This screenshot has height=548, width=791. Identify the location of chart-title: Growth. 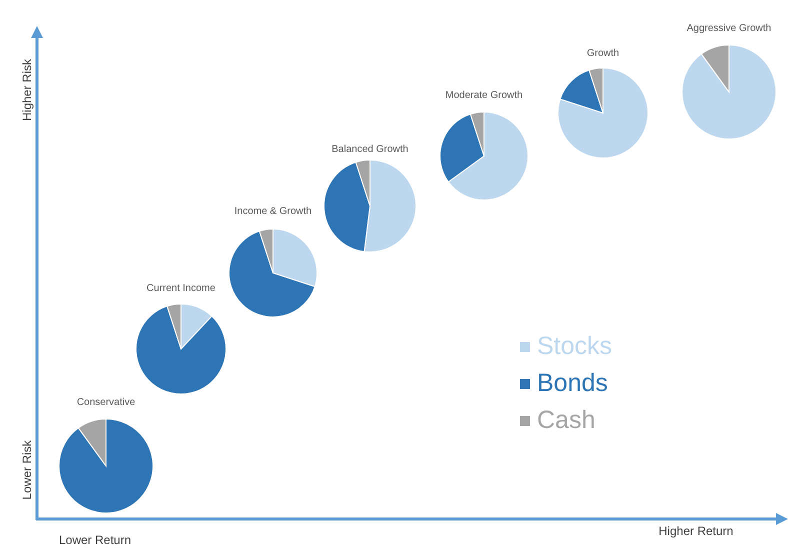
(603, 53).